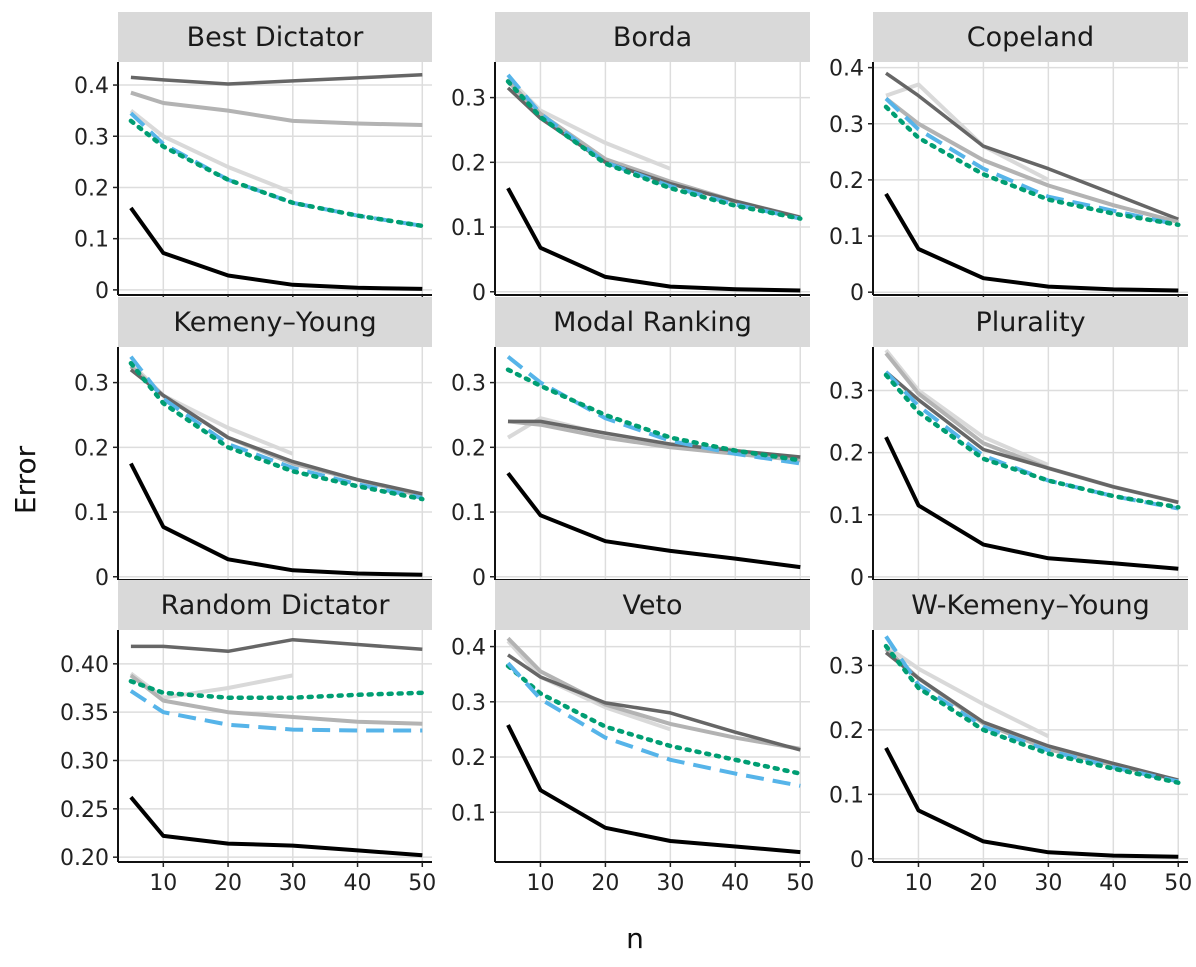 The height and width of the screenshot is (967, 1196). I want to click on facet-title: W-Kemeny–Young, so click(1030, 605).